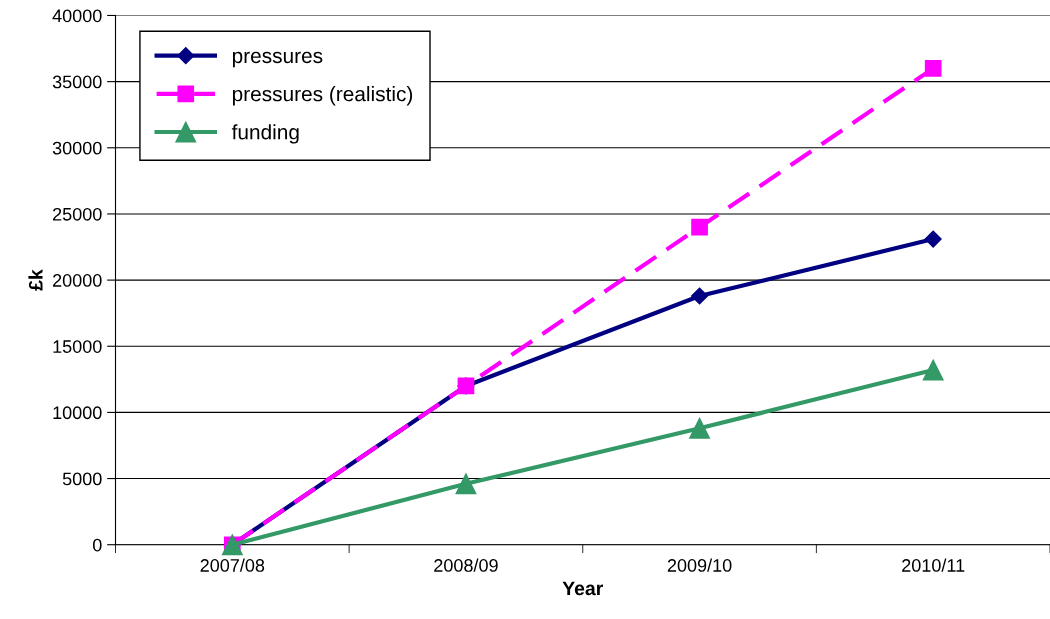 This screenshot has width=1050, height=619. Describe the element at coordinates (35, 280) in the screenshot. I see `y-axis-title: £k` at that location.